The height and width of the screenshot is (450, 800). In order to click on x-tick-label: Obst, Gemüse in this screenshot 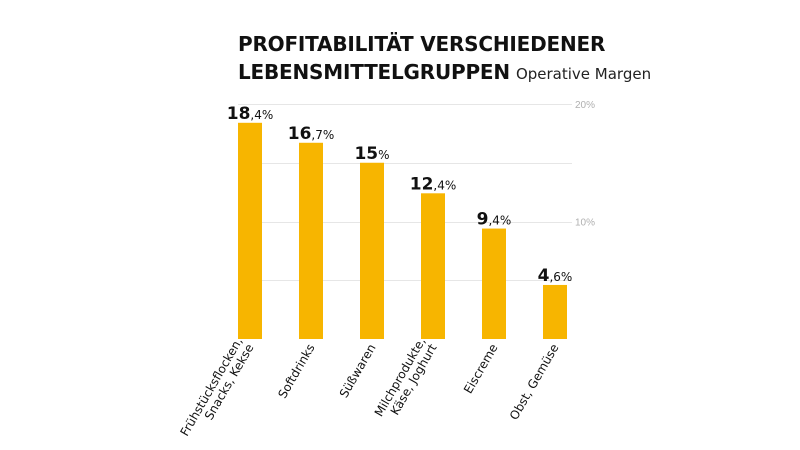, I will do `click(534, 382)`.